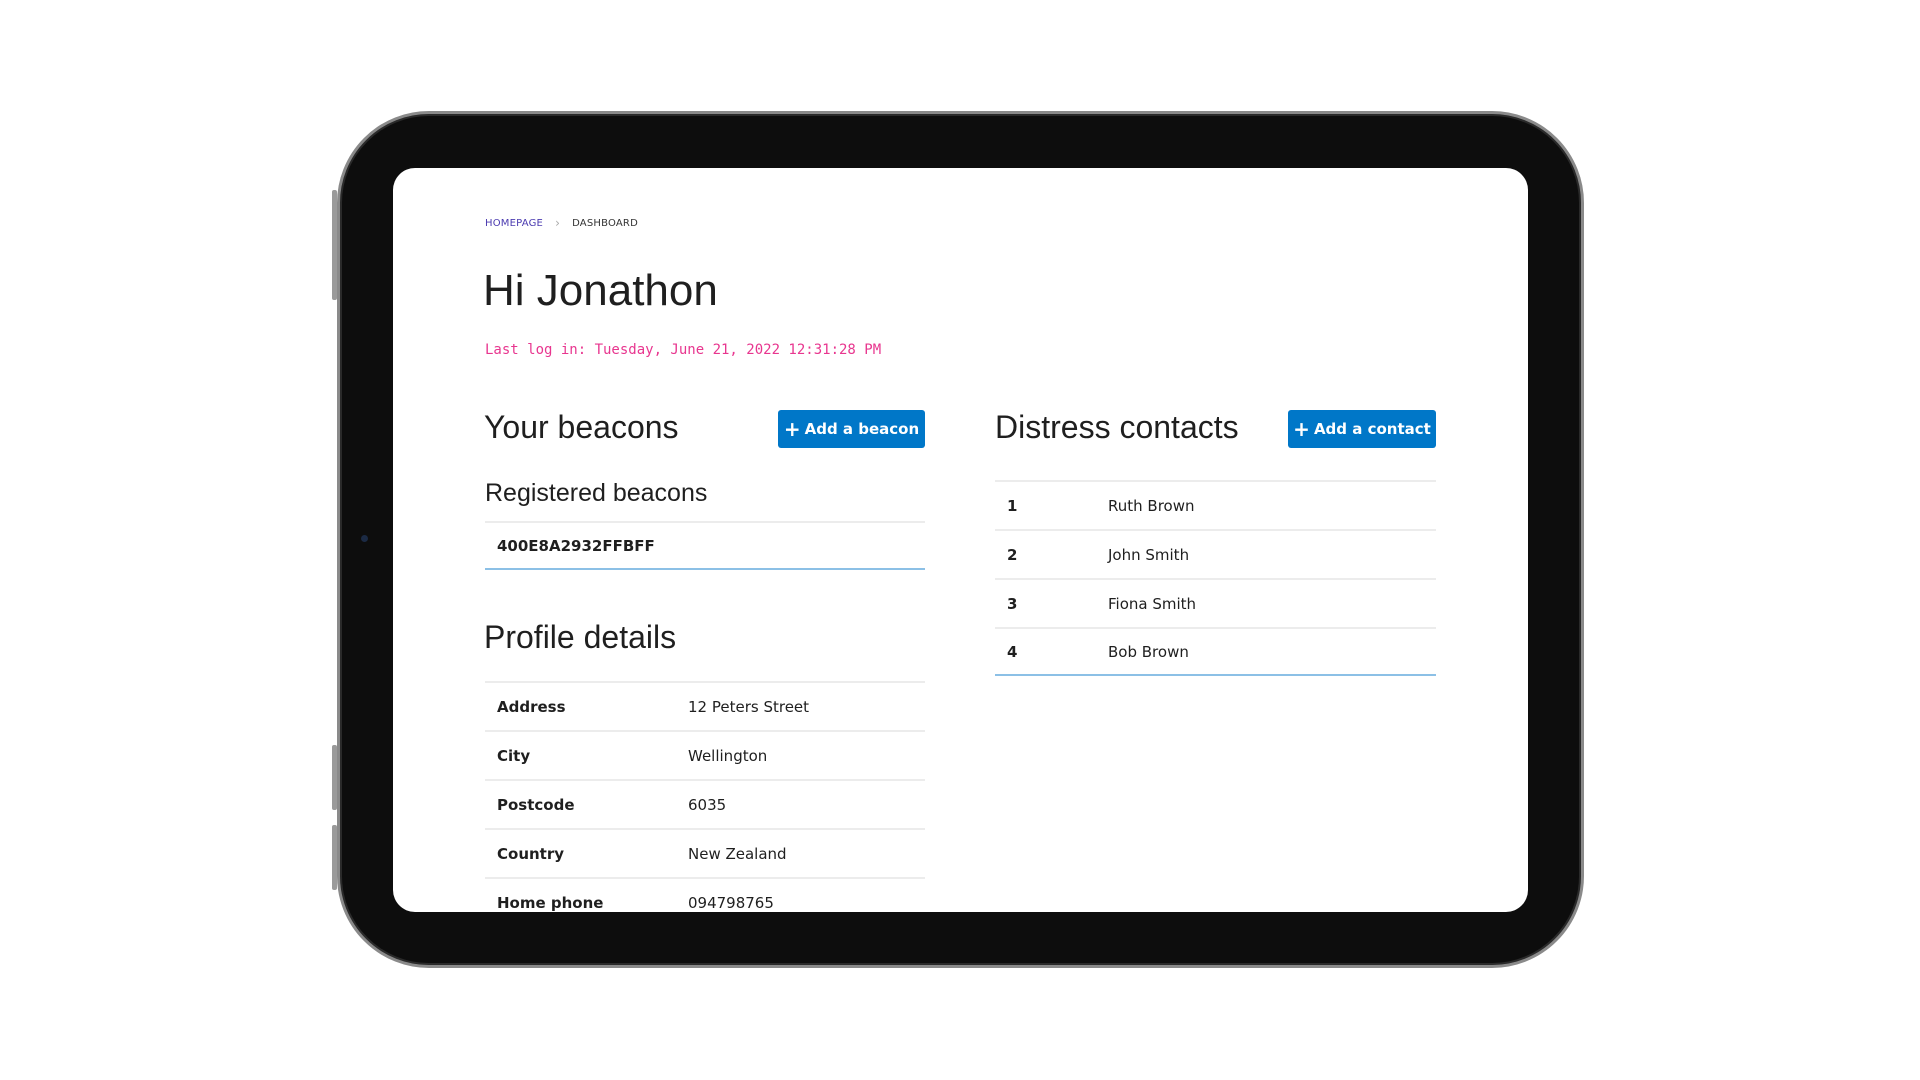 The height and width of the screenshot is (1080, 1920). I want to click on profile-row: Postcode 6035, so click(705, 803).